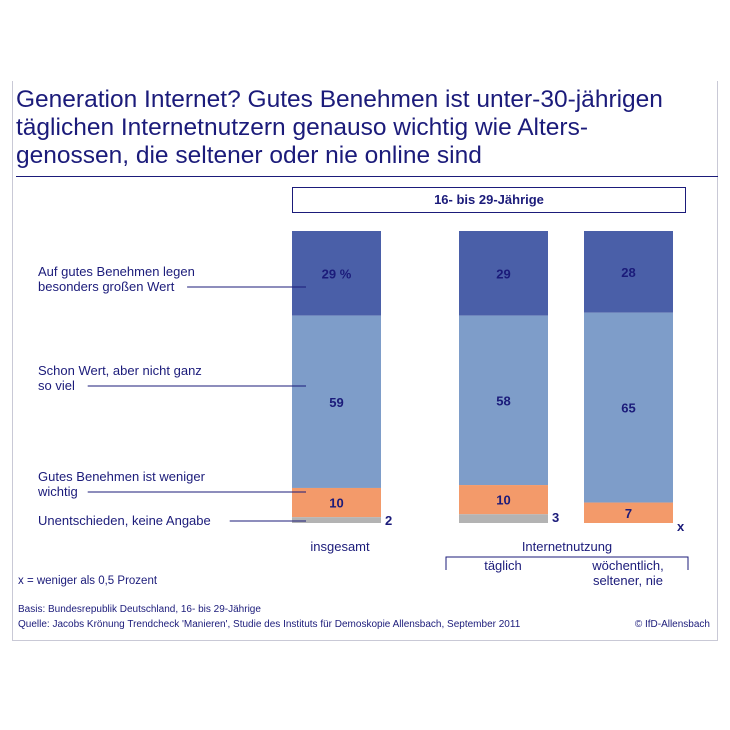 The image size is (730, 730). I want to click on data-label: 28, so click(628, 272).